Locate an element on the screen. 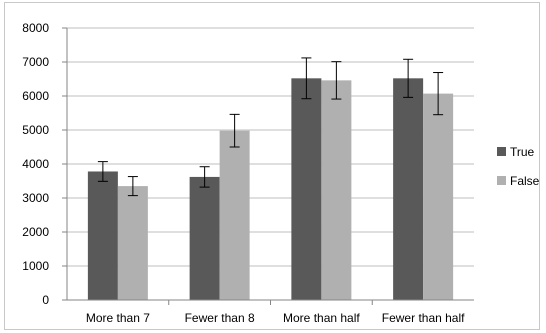  legend: True False is located at coordinates (518, 166).